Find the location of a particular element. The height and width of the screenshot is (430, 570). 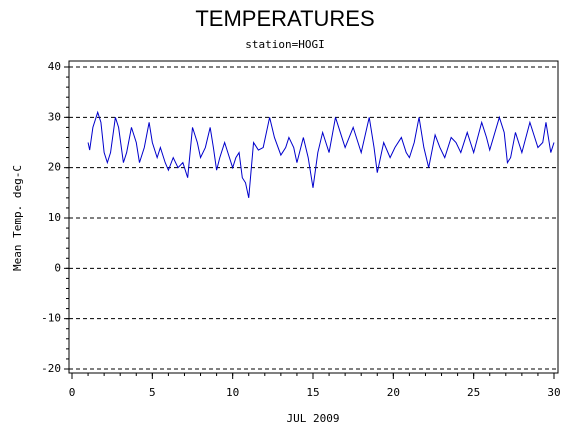

x-axis-label: JUL 2009 is located at coordinates (313, 418).